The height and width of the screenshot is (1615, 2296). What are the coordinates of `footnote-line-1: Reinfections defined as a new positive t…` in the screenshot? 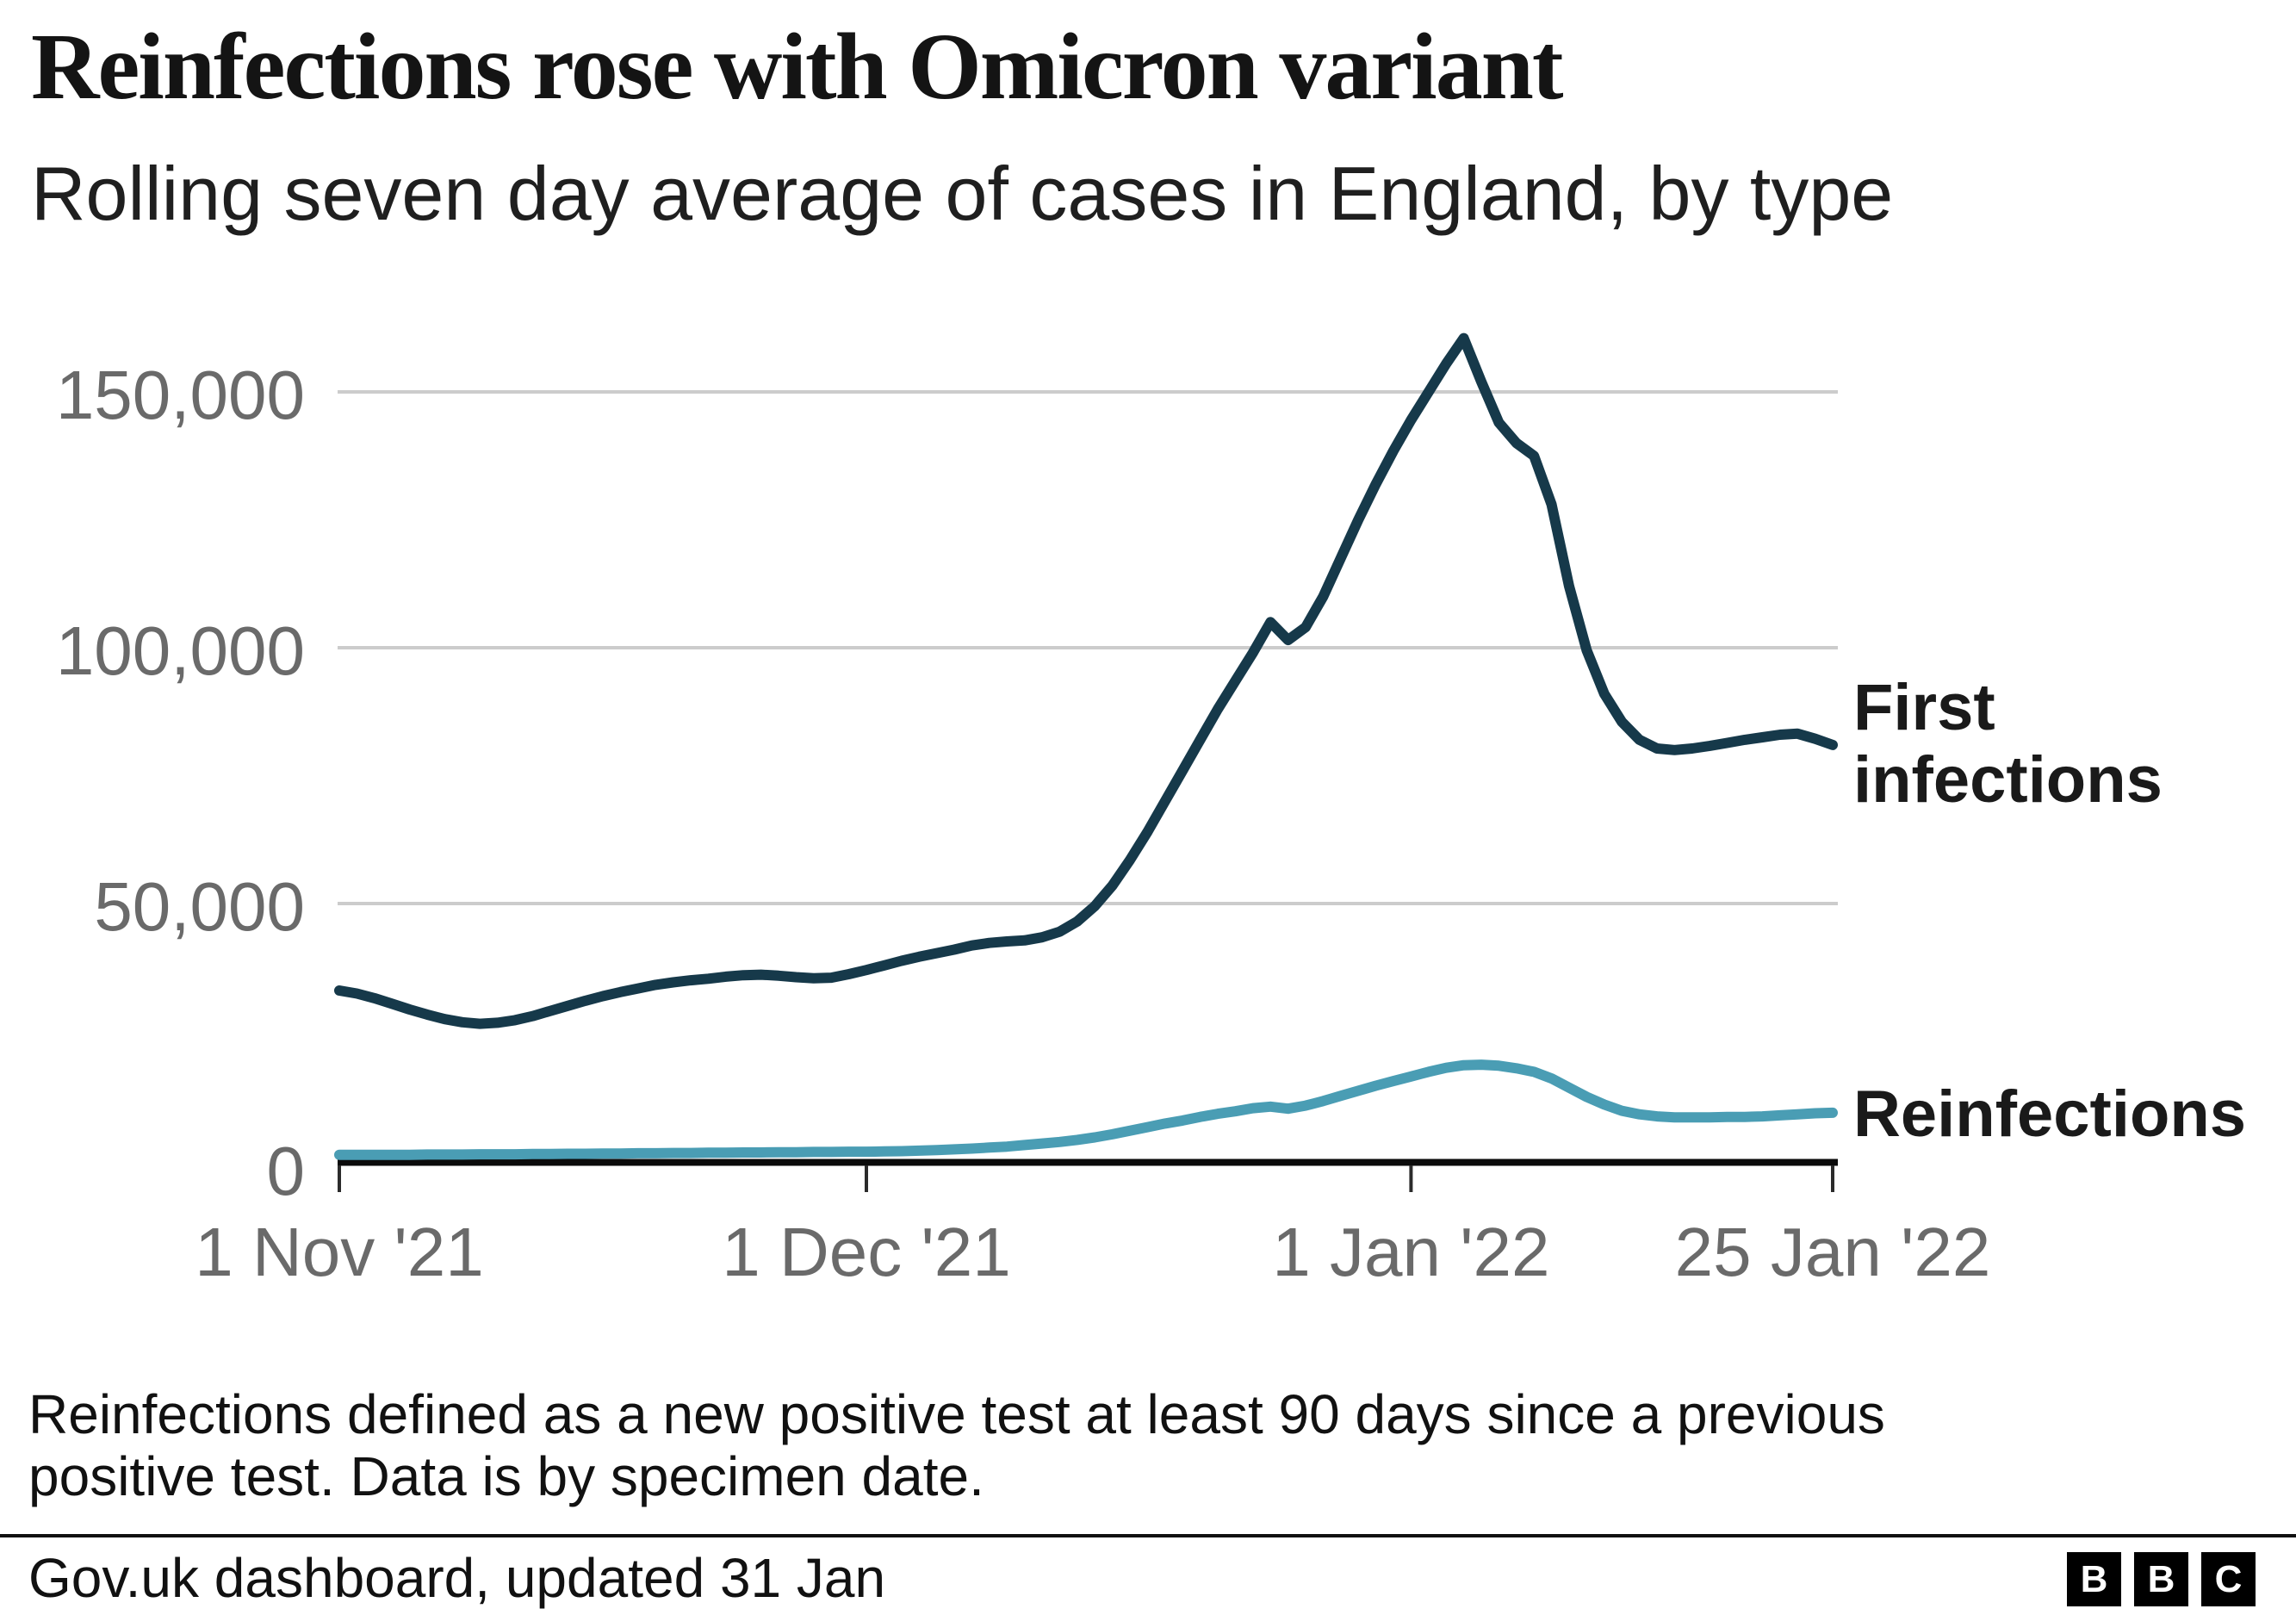 It's located at (956, 1414).